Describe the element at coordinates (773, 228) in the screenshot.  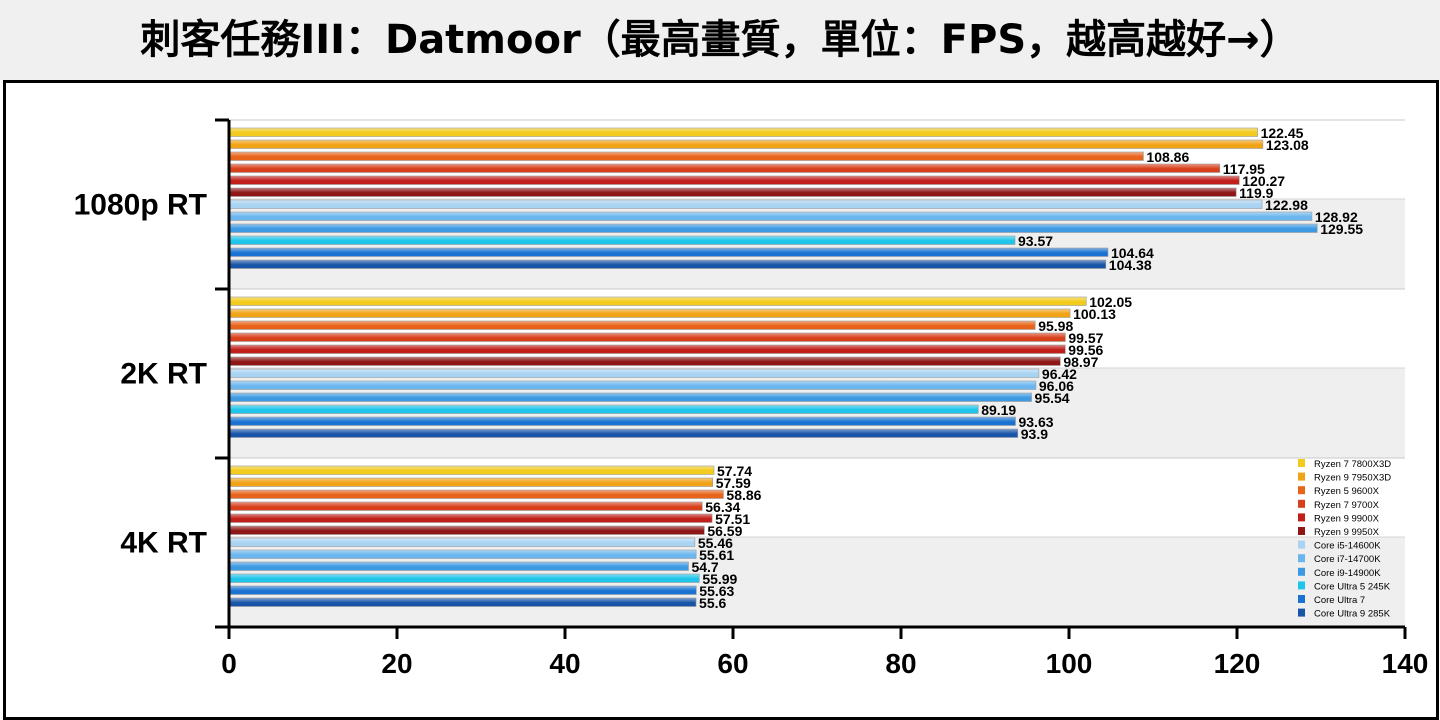
I see `bar-1080p-rt-core-i9-14900k` at that location.